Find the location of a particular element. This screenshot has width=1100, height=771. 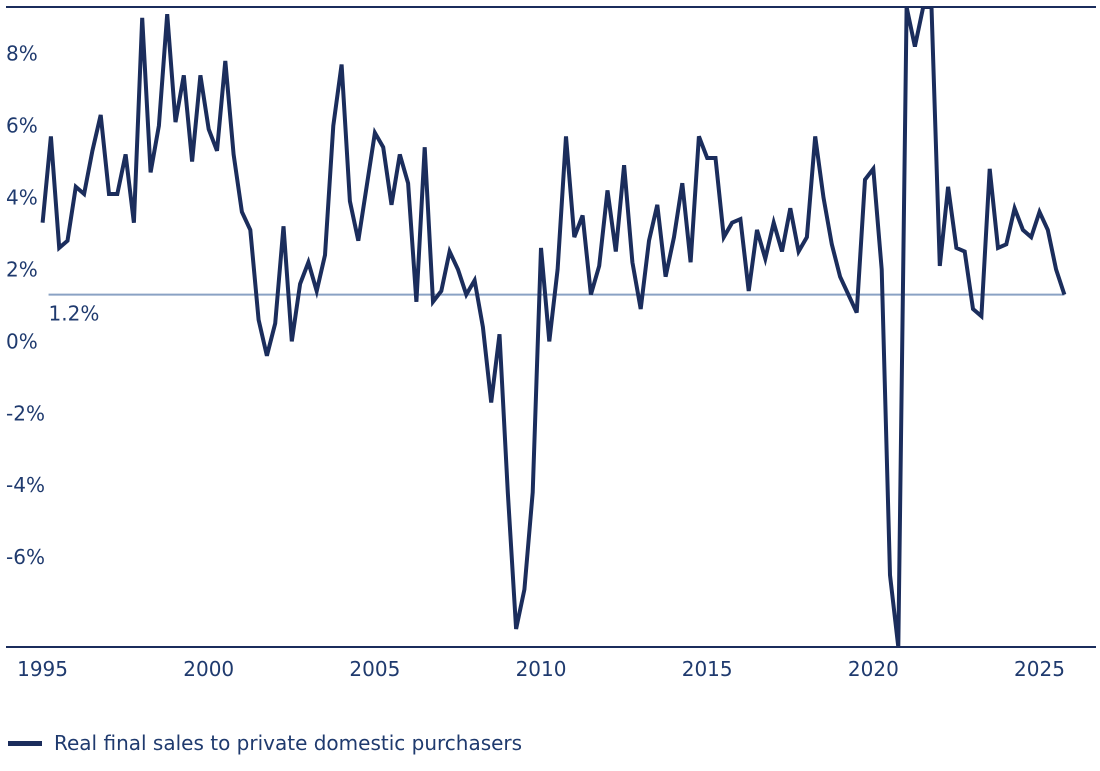

y-tick-label: 4% is located at coordinates (22, 198).